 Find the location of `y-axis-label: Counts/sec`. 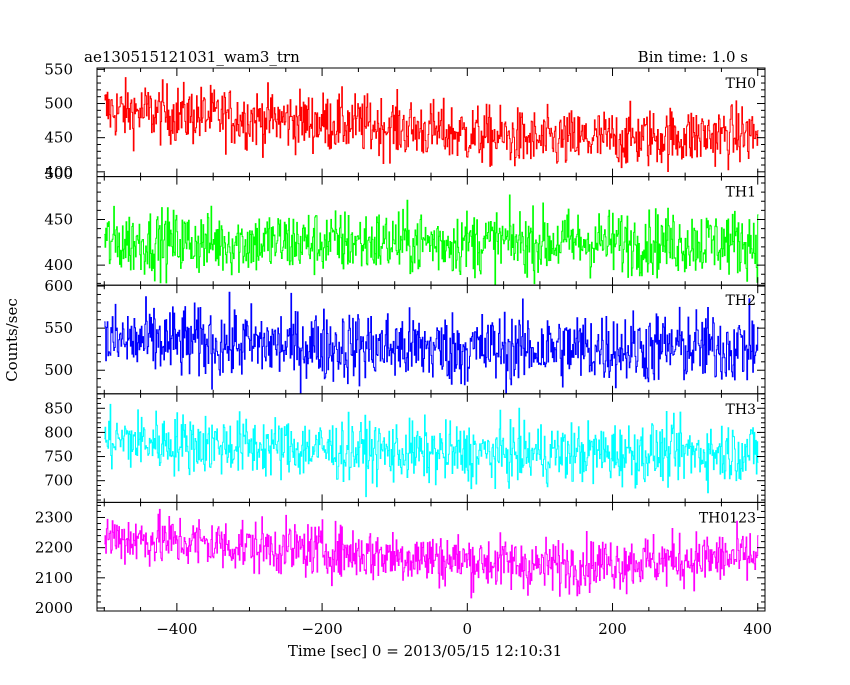

y-axis-label: Counts/sec is located at coordinates (12, 340).